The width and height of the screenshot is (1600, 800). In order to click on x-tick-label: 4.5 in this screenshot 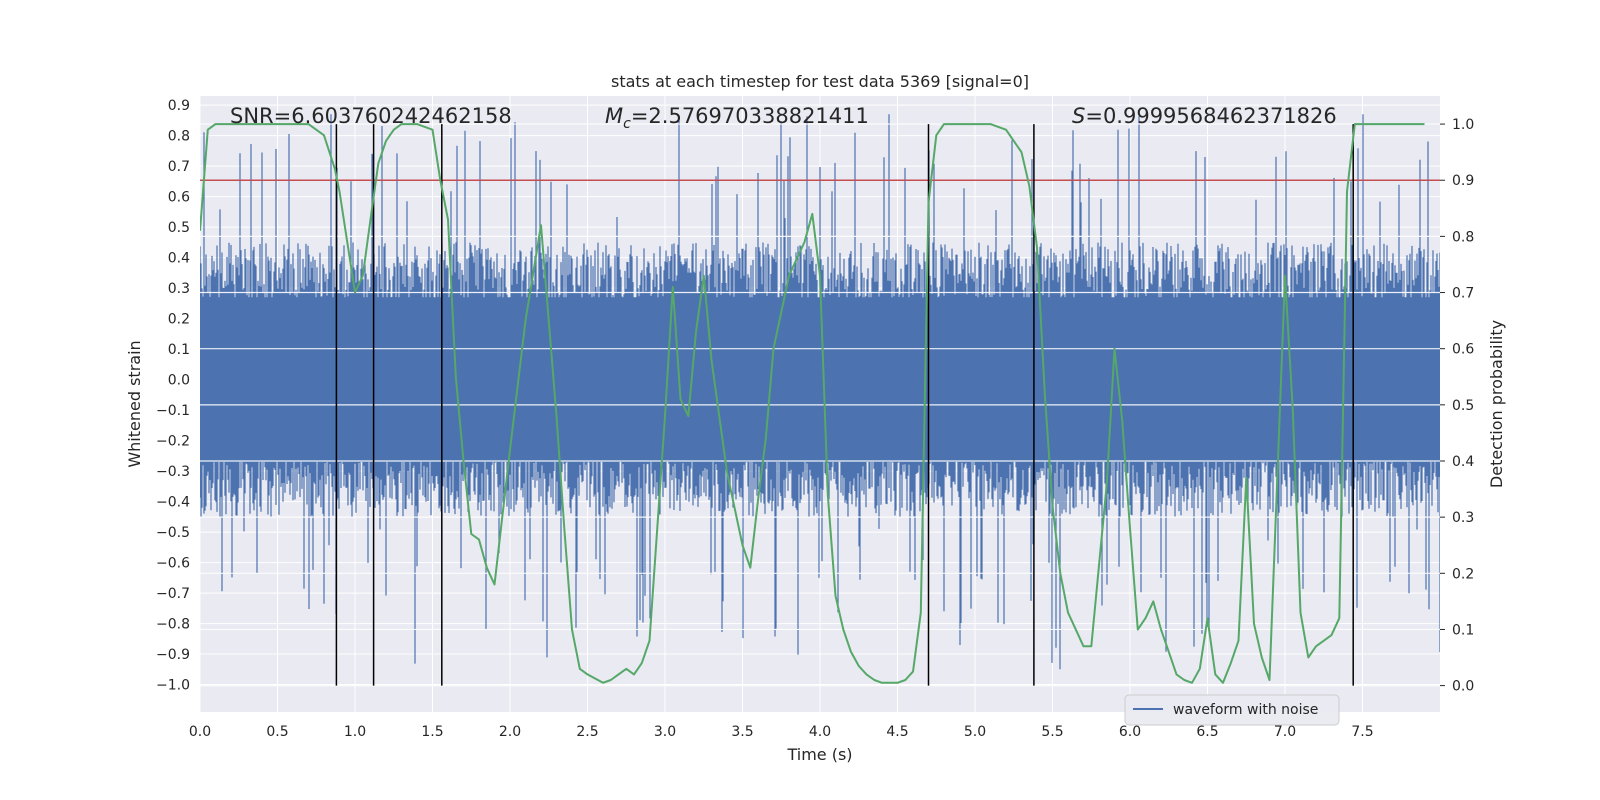, I will do `click(897, 732)`.